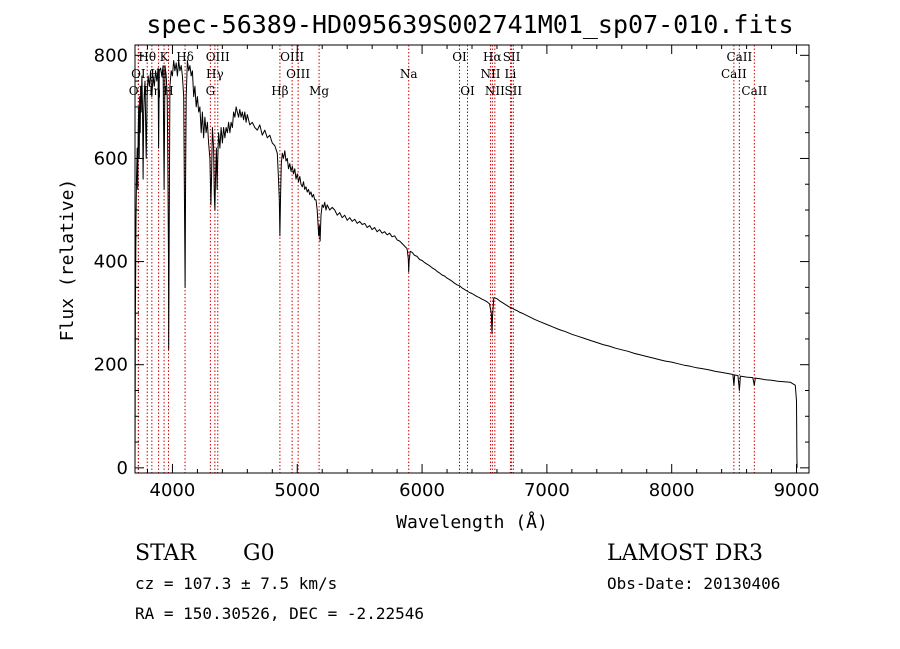 The width and height of the screenshot is (900, 649). I want to click on line-marker-label: Li, so click(511, 74).